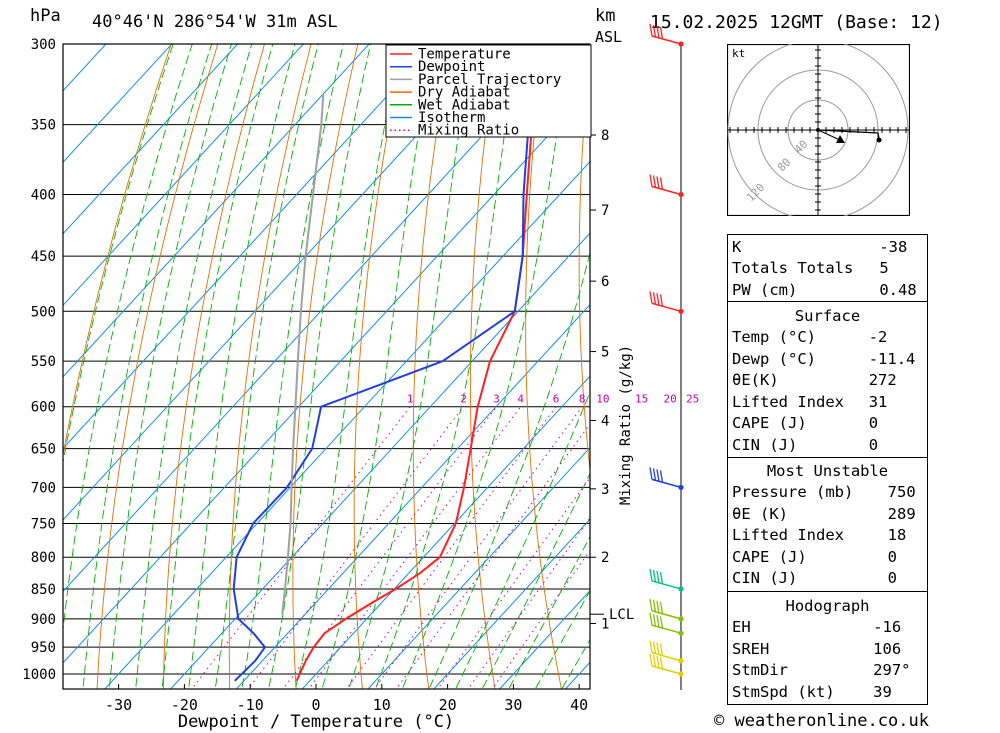 This screenshot has width=1000, height=733. I want to click on storm-motion-marker, so click(840, 139).